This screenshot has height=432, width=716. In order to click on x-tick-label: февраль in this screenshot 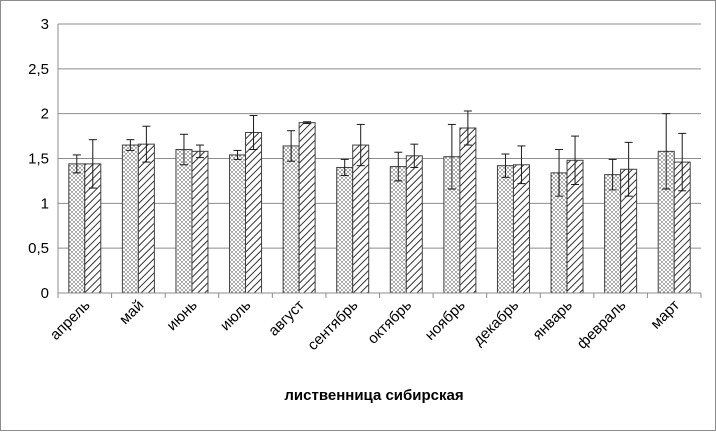, I will do `click(602, 325)`.